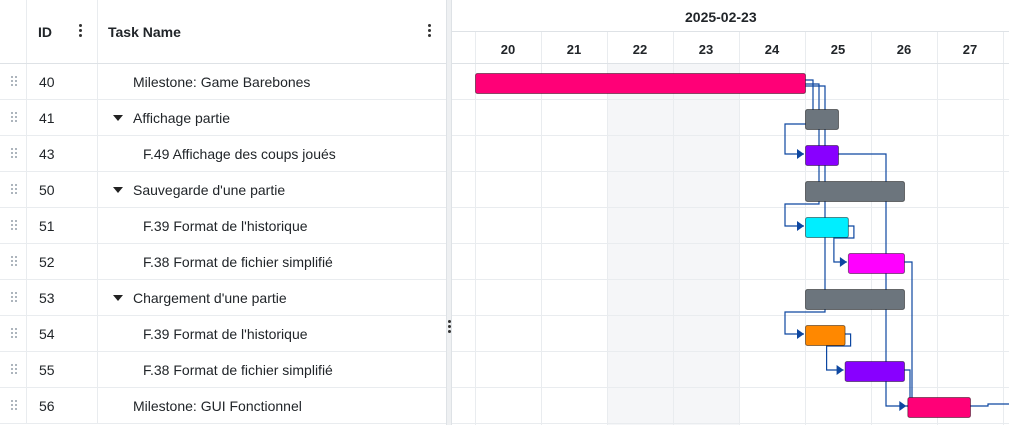  What do you see at coordinates (730, 48) in the screenshot?
I see `timeline-day-header: 20 21 22 23 24 25 26 27` at bounding box center [730, 48].